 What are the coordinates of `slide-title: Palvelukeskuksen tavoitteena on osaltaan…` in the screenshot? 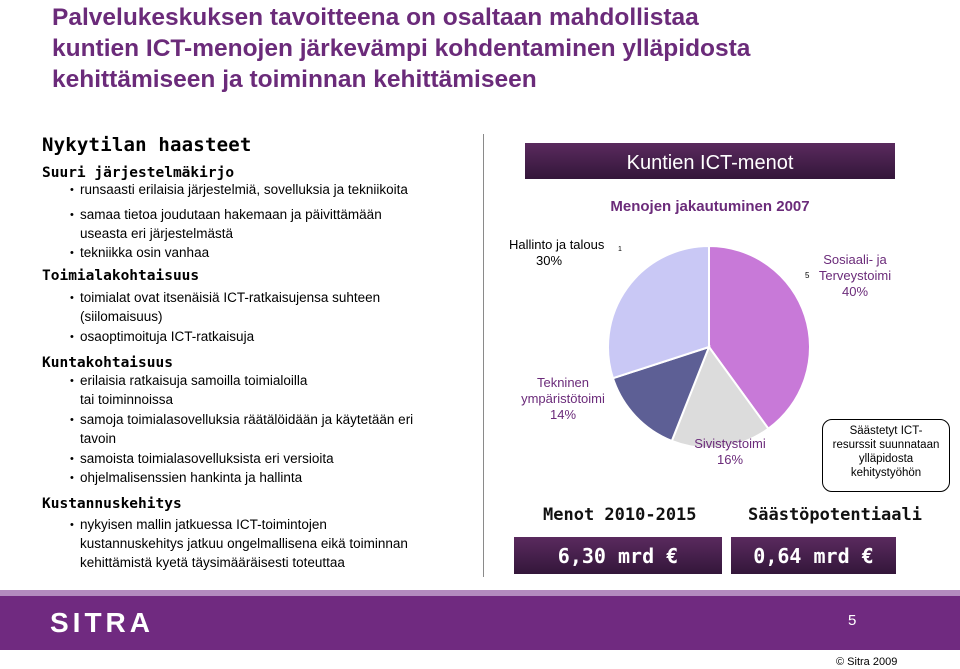 It's located at (492, 48).